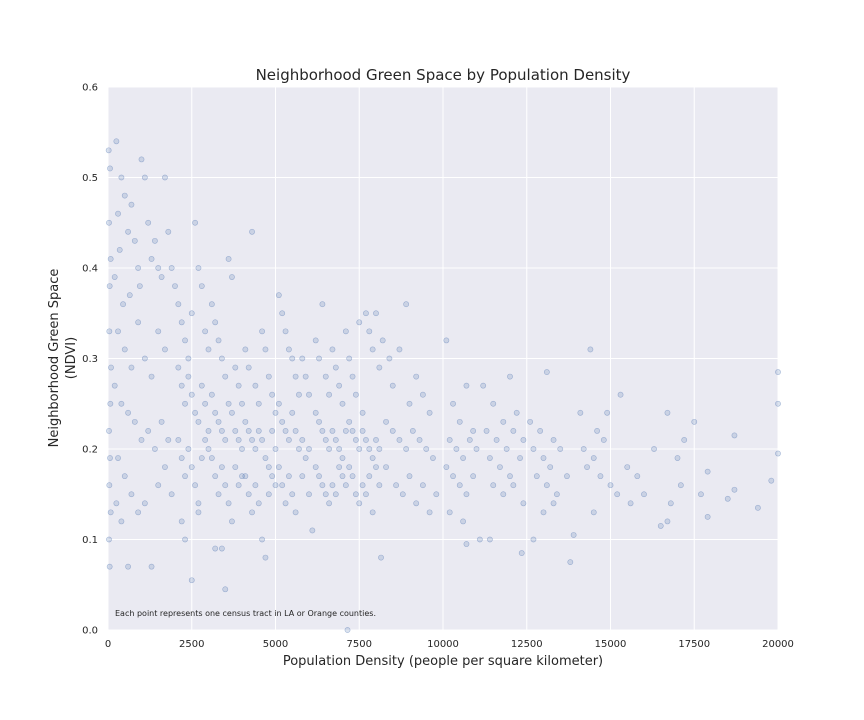 The image size is (864, 720). What do you see at coordinates (90, 359) in the screenshot?
I see `y-tick-label: 0.3` at bounding box center [90, 359].